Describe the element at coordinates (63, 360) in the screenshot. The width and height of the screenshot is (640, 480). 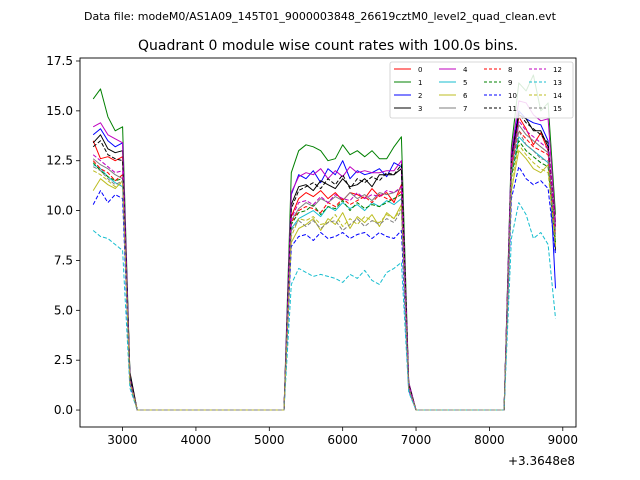
I see `y-tick-label: 2.5` at that location.